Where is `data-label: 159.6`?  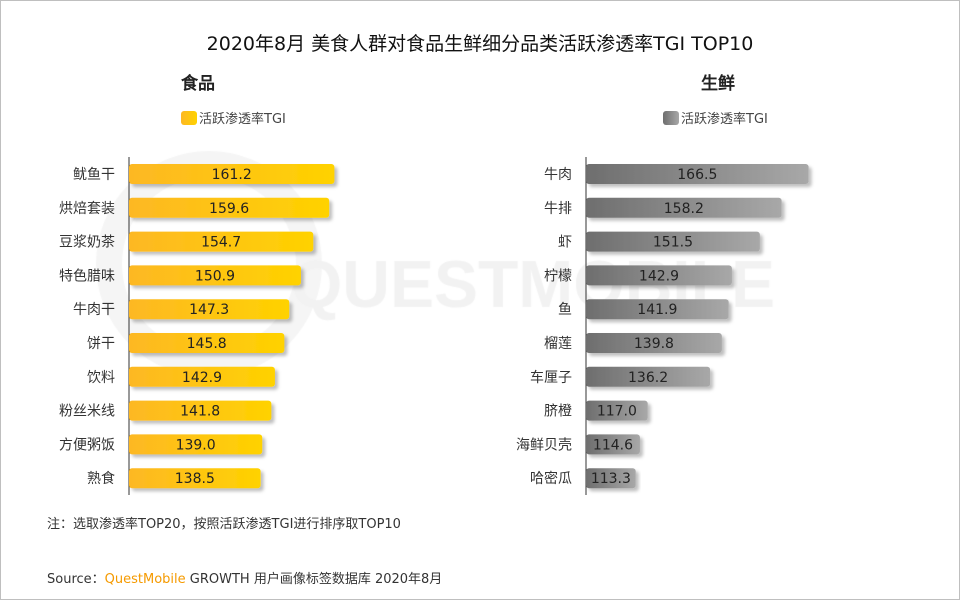 data-label: 159.6 is located at coordinates (229, 209).